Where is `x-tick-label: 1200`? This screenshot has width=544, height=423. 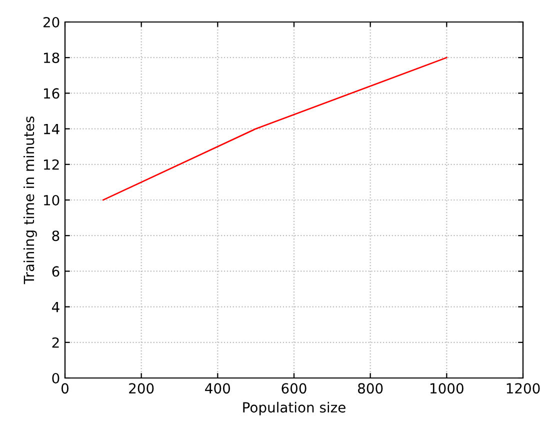
x-tick-label: 1200 is located at coordinates (523, 388).